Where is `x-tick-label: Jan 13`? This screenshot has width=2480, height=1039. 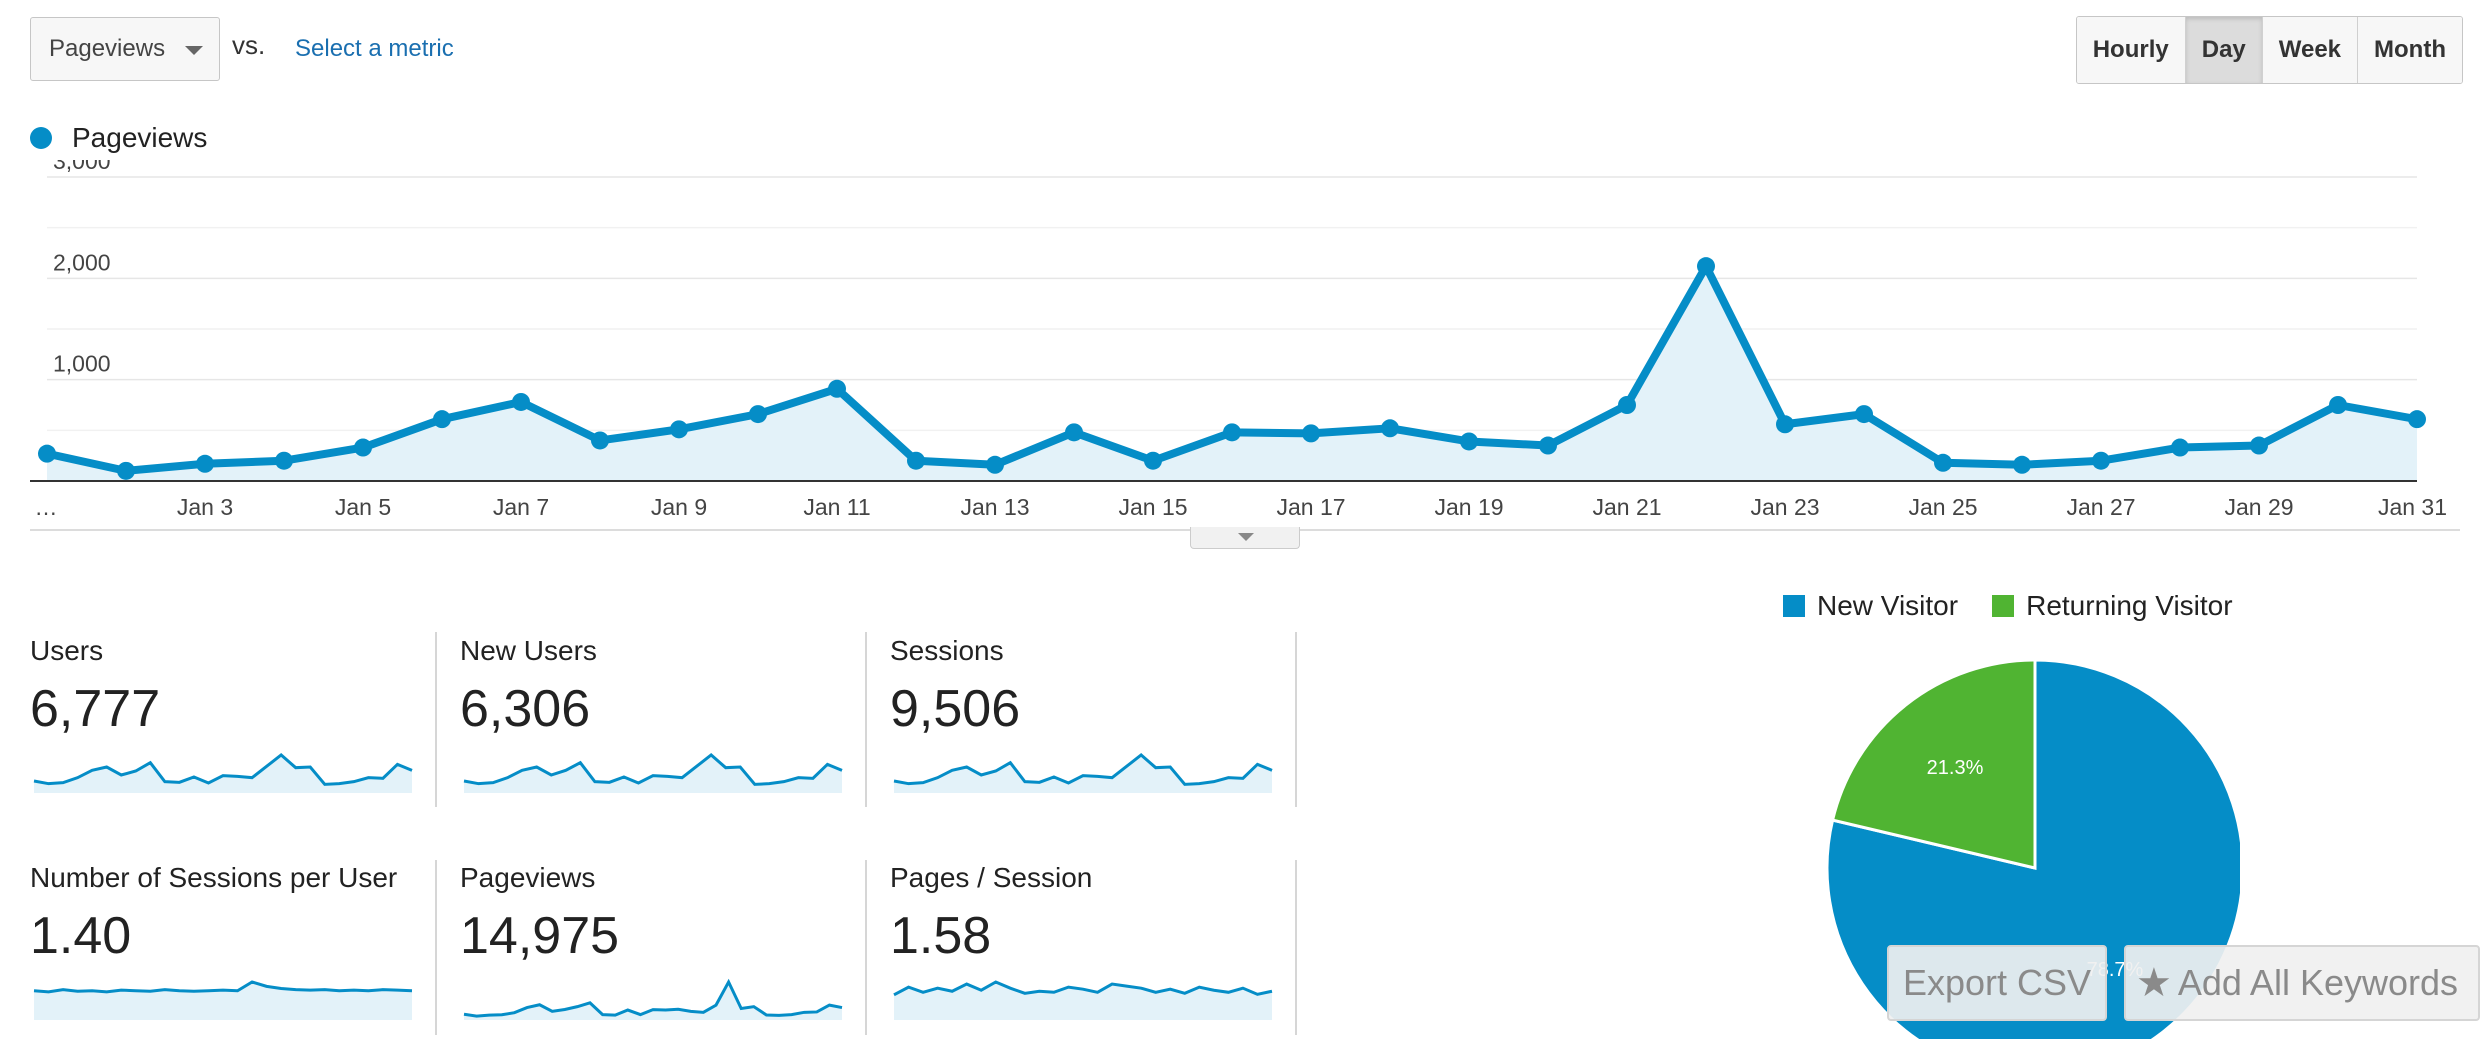
x-tick-label: Jan 13 is located at coordinates (994, 507).